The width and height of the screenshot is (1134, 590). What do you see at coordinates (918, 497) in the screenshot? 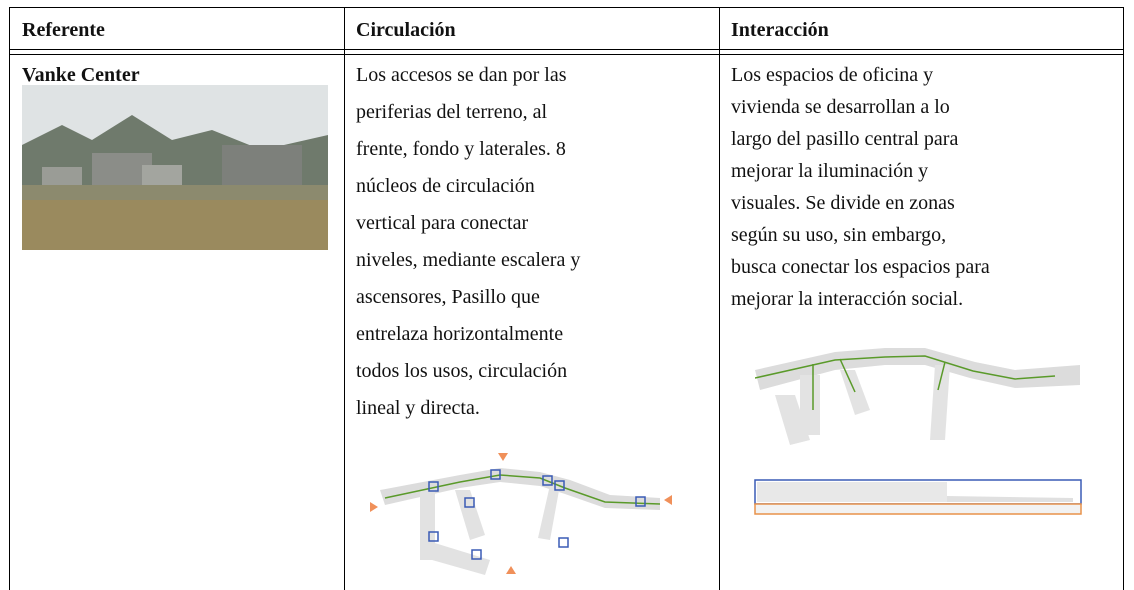
I see `interaction-elevation` at bounding box center [918, 497].